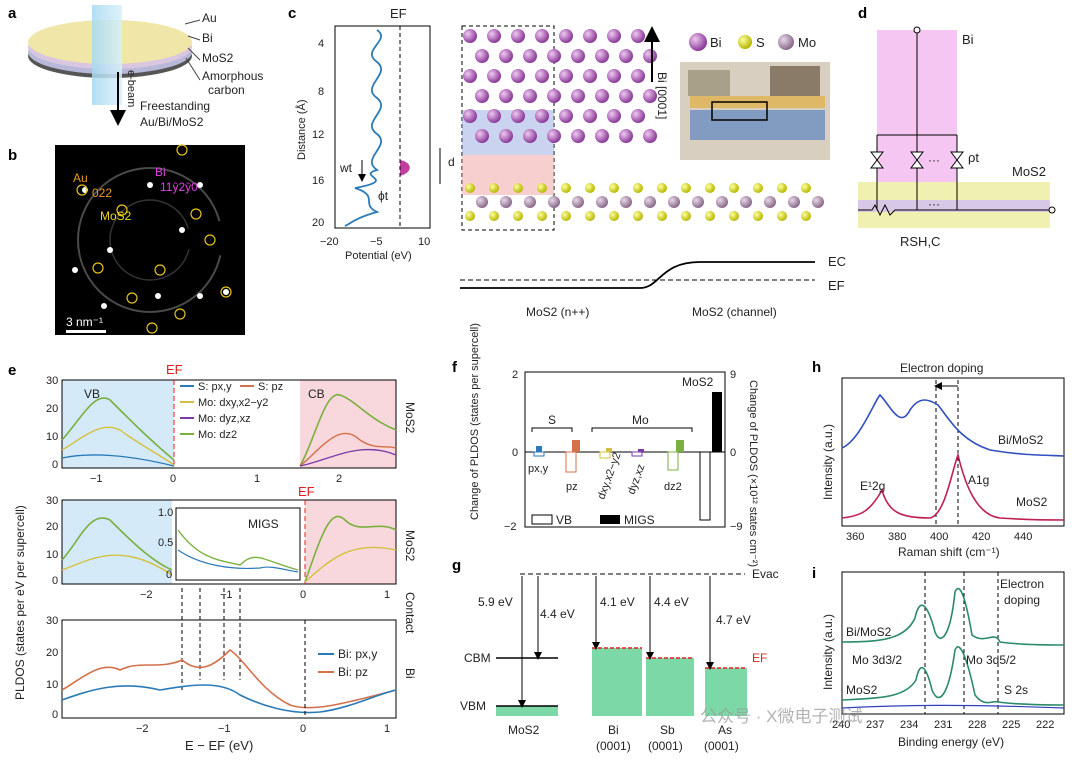  What do you see at coordinates (807, 42) in the screenshot?
I see `legend-mo: Mo` at bounding box center [807, 42].